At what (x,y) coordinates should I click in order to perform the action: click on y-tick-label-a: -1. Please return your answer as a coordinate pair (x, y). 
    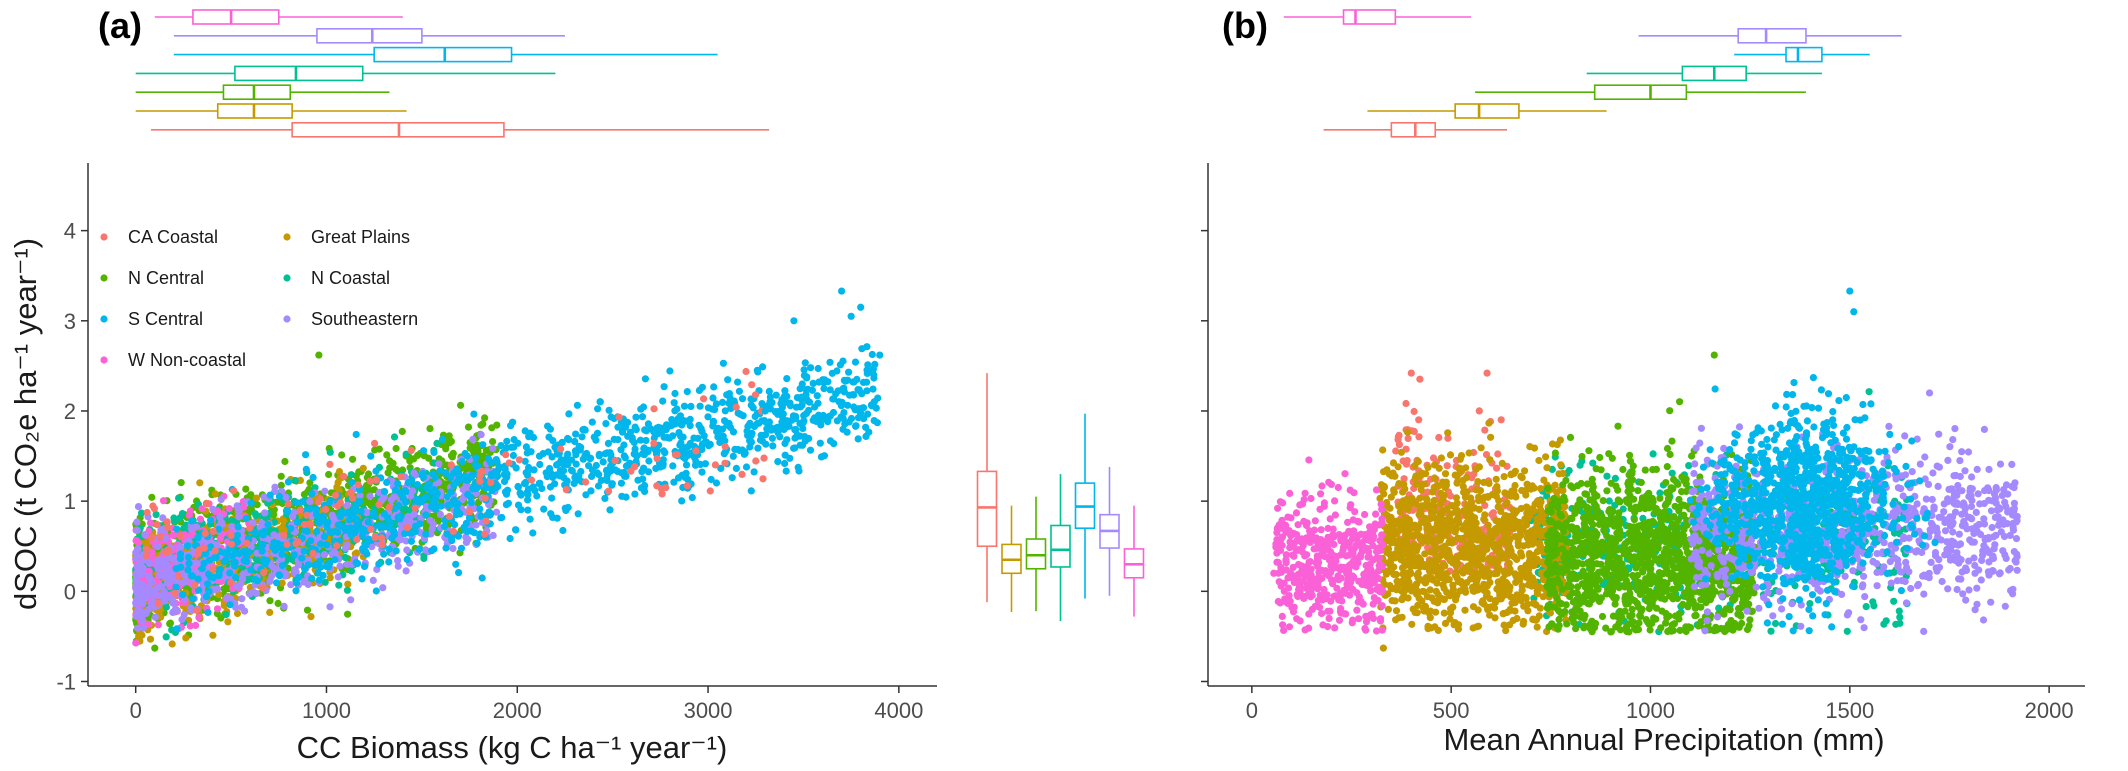
    Looking at the image, I should click on (66, 681).